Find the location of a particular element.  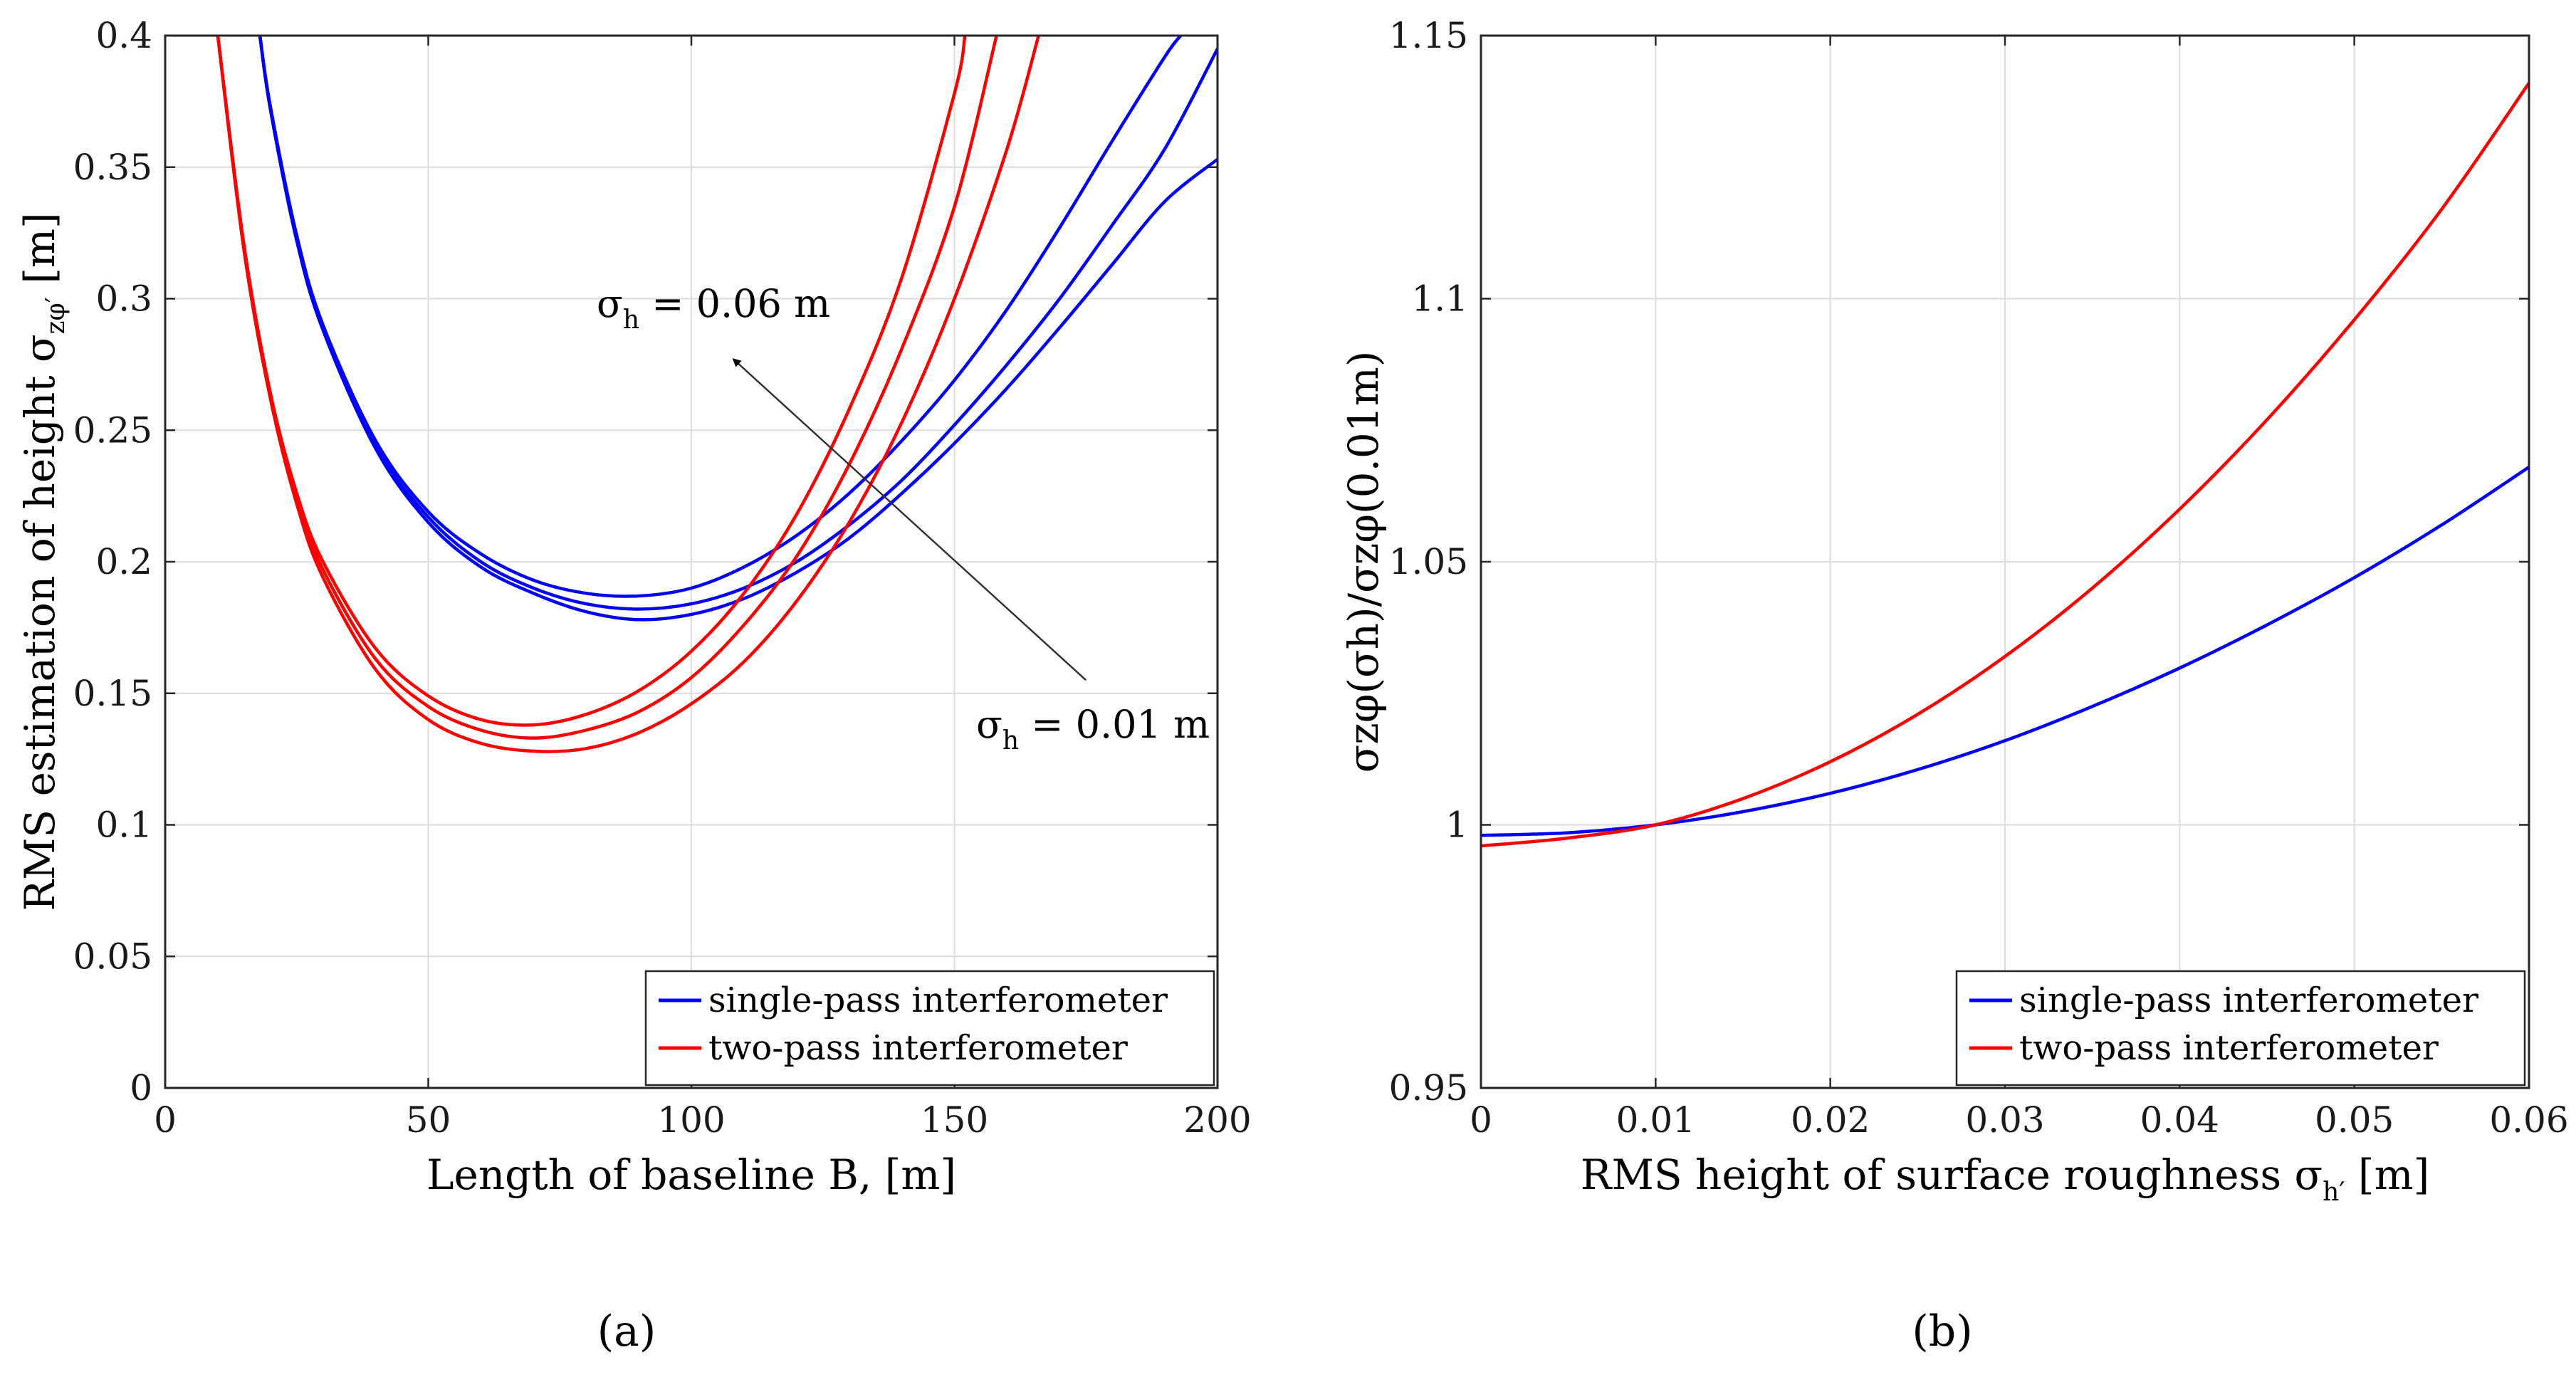

y-axis-label-suffix: [m] is located at coordinates (40, 254).